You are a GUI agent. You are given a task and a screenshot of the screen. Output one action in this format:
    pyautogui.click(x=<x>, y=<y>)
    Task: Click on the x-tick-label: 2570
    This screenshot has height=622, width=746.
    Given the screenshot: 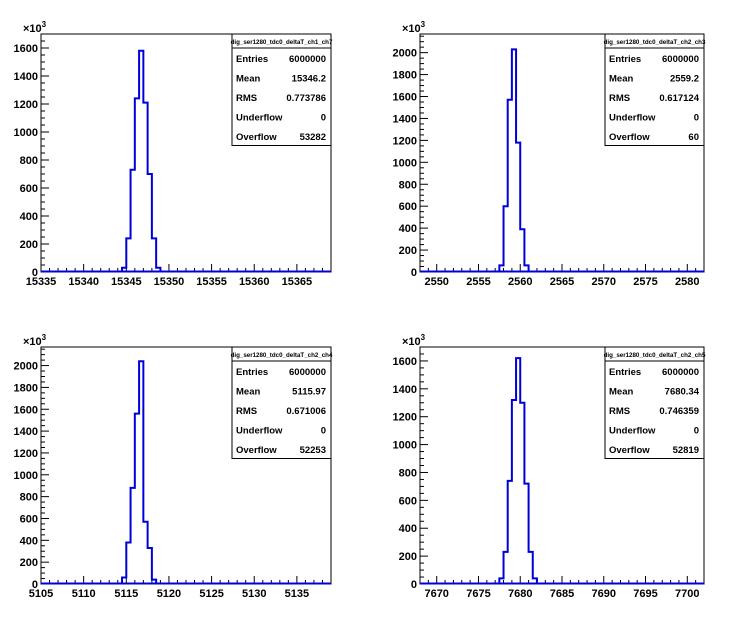 What is the action you would take?
    pyautogui.click(x=604, y=282)
    